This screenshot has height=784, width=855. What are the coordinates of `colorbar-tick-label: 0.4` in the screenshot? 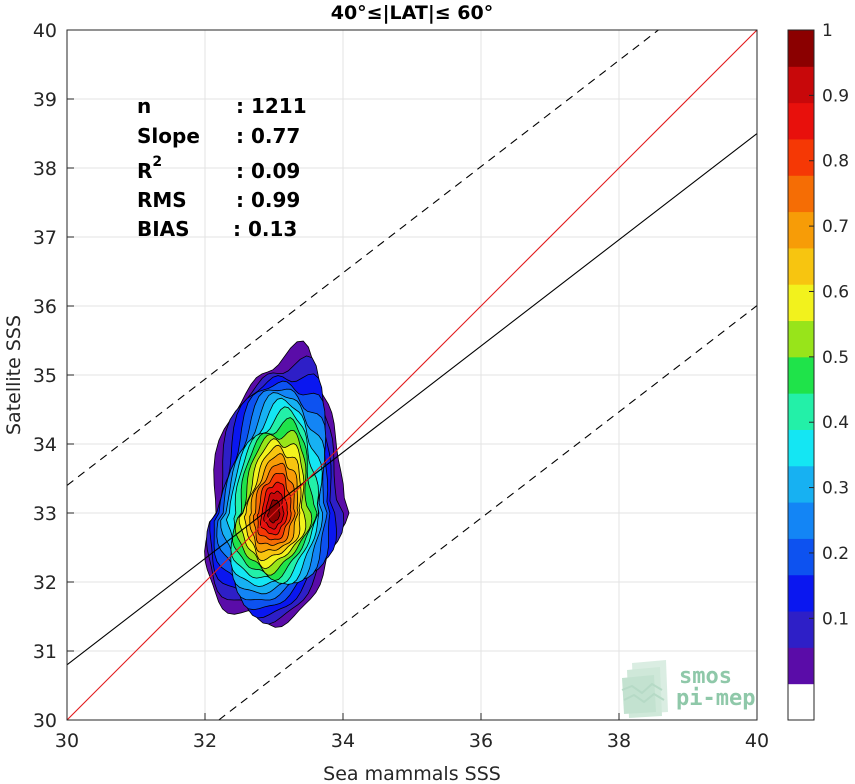 It's located at (835, 423).